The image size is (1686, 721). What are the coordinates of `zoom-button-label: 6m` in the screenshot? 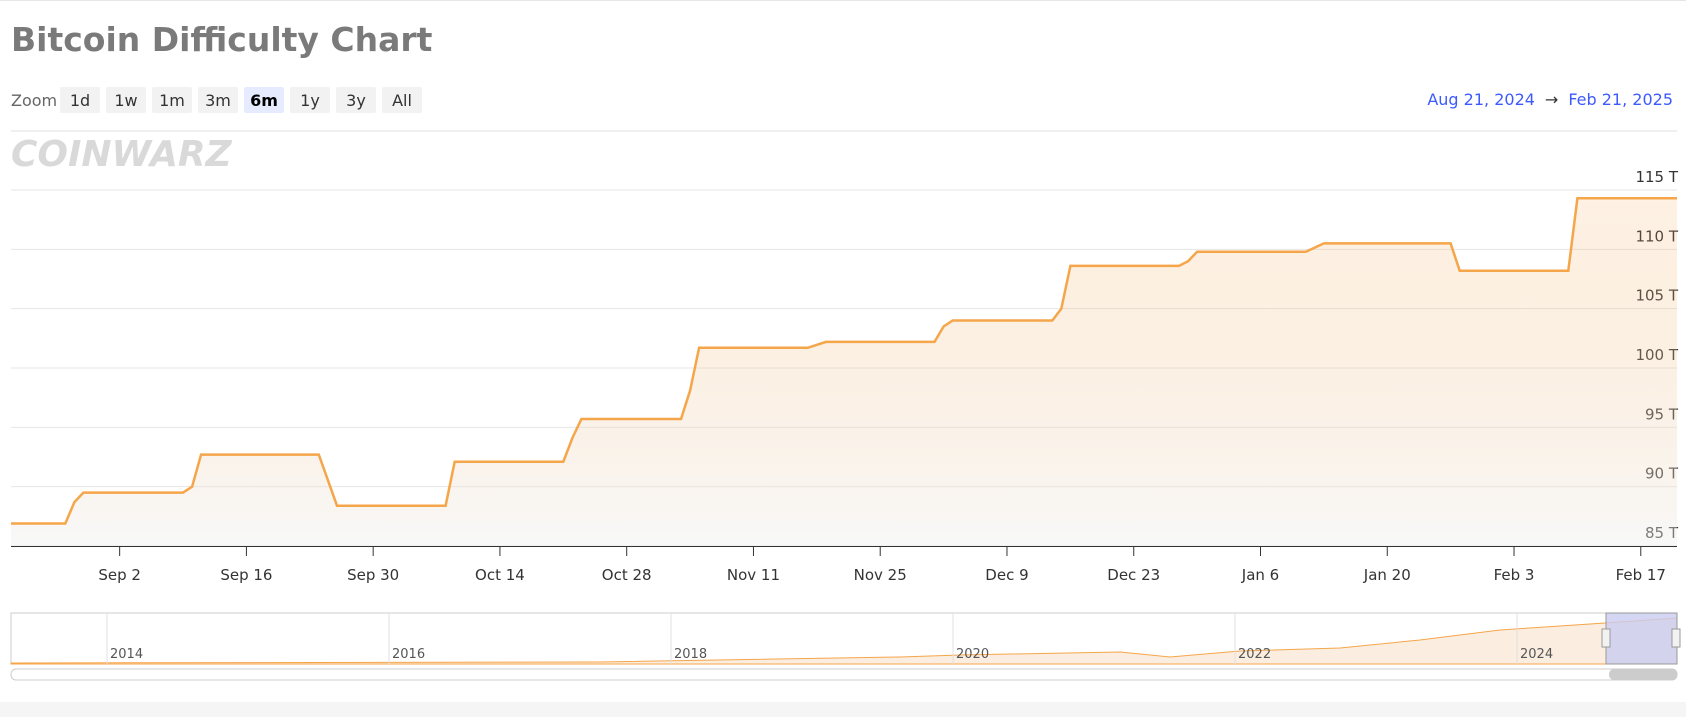 It's located at (264, 100).